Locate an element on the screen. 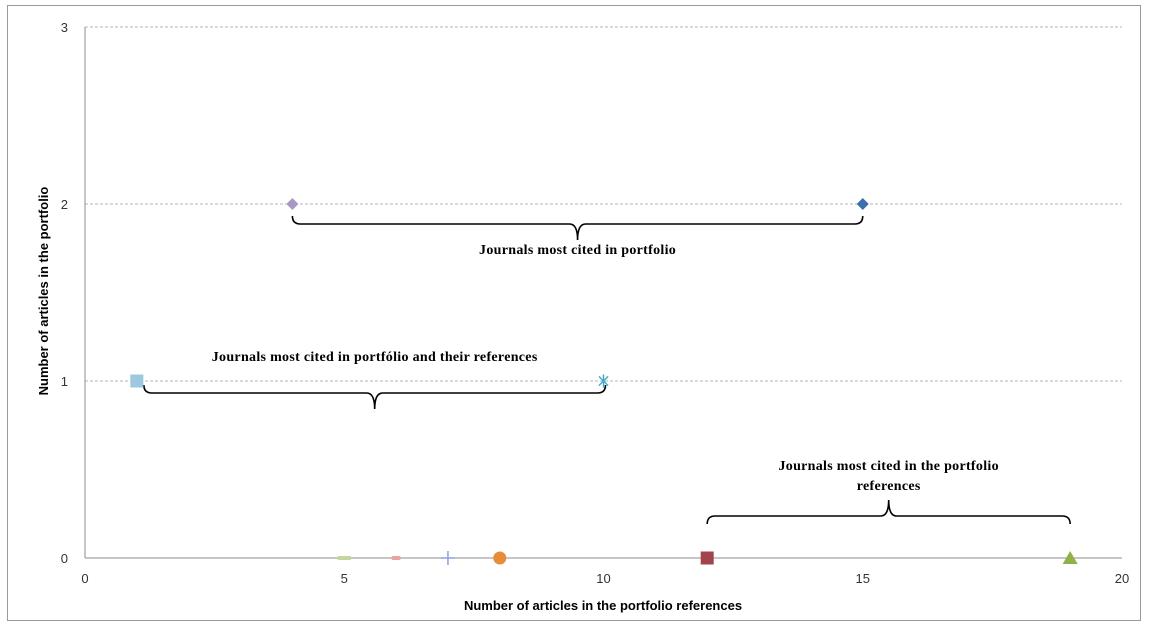 This screenshot has width=1149, height=627. y-tick-label-0: 0 is located at coordinates (64, 558).